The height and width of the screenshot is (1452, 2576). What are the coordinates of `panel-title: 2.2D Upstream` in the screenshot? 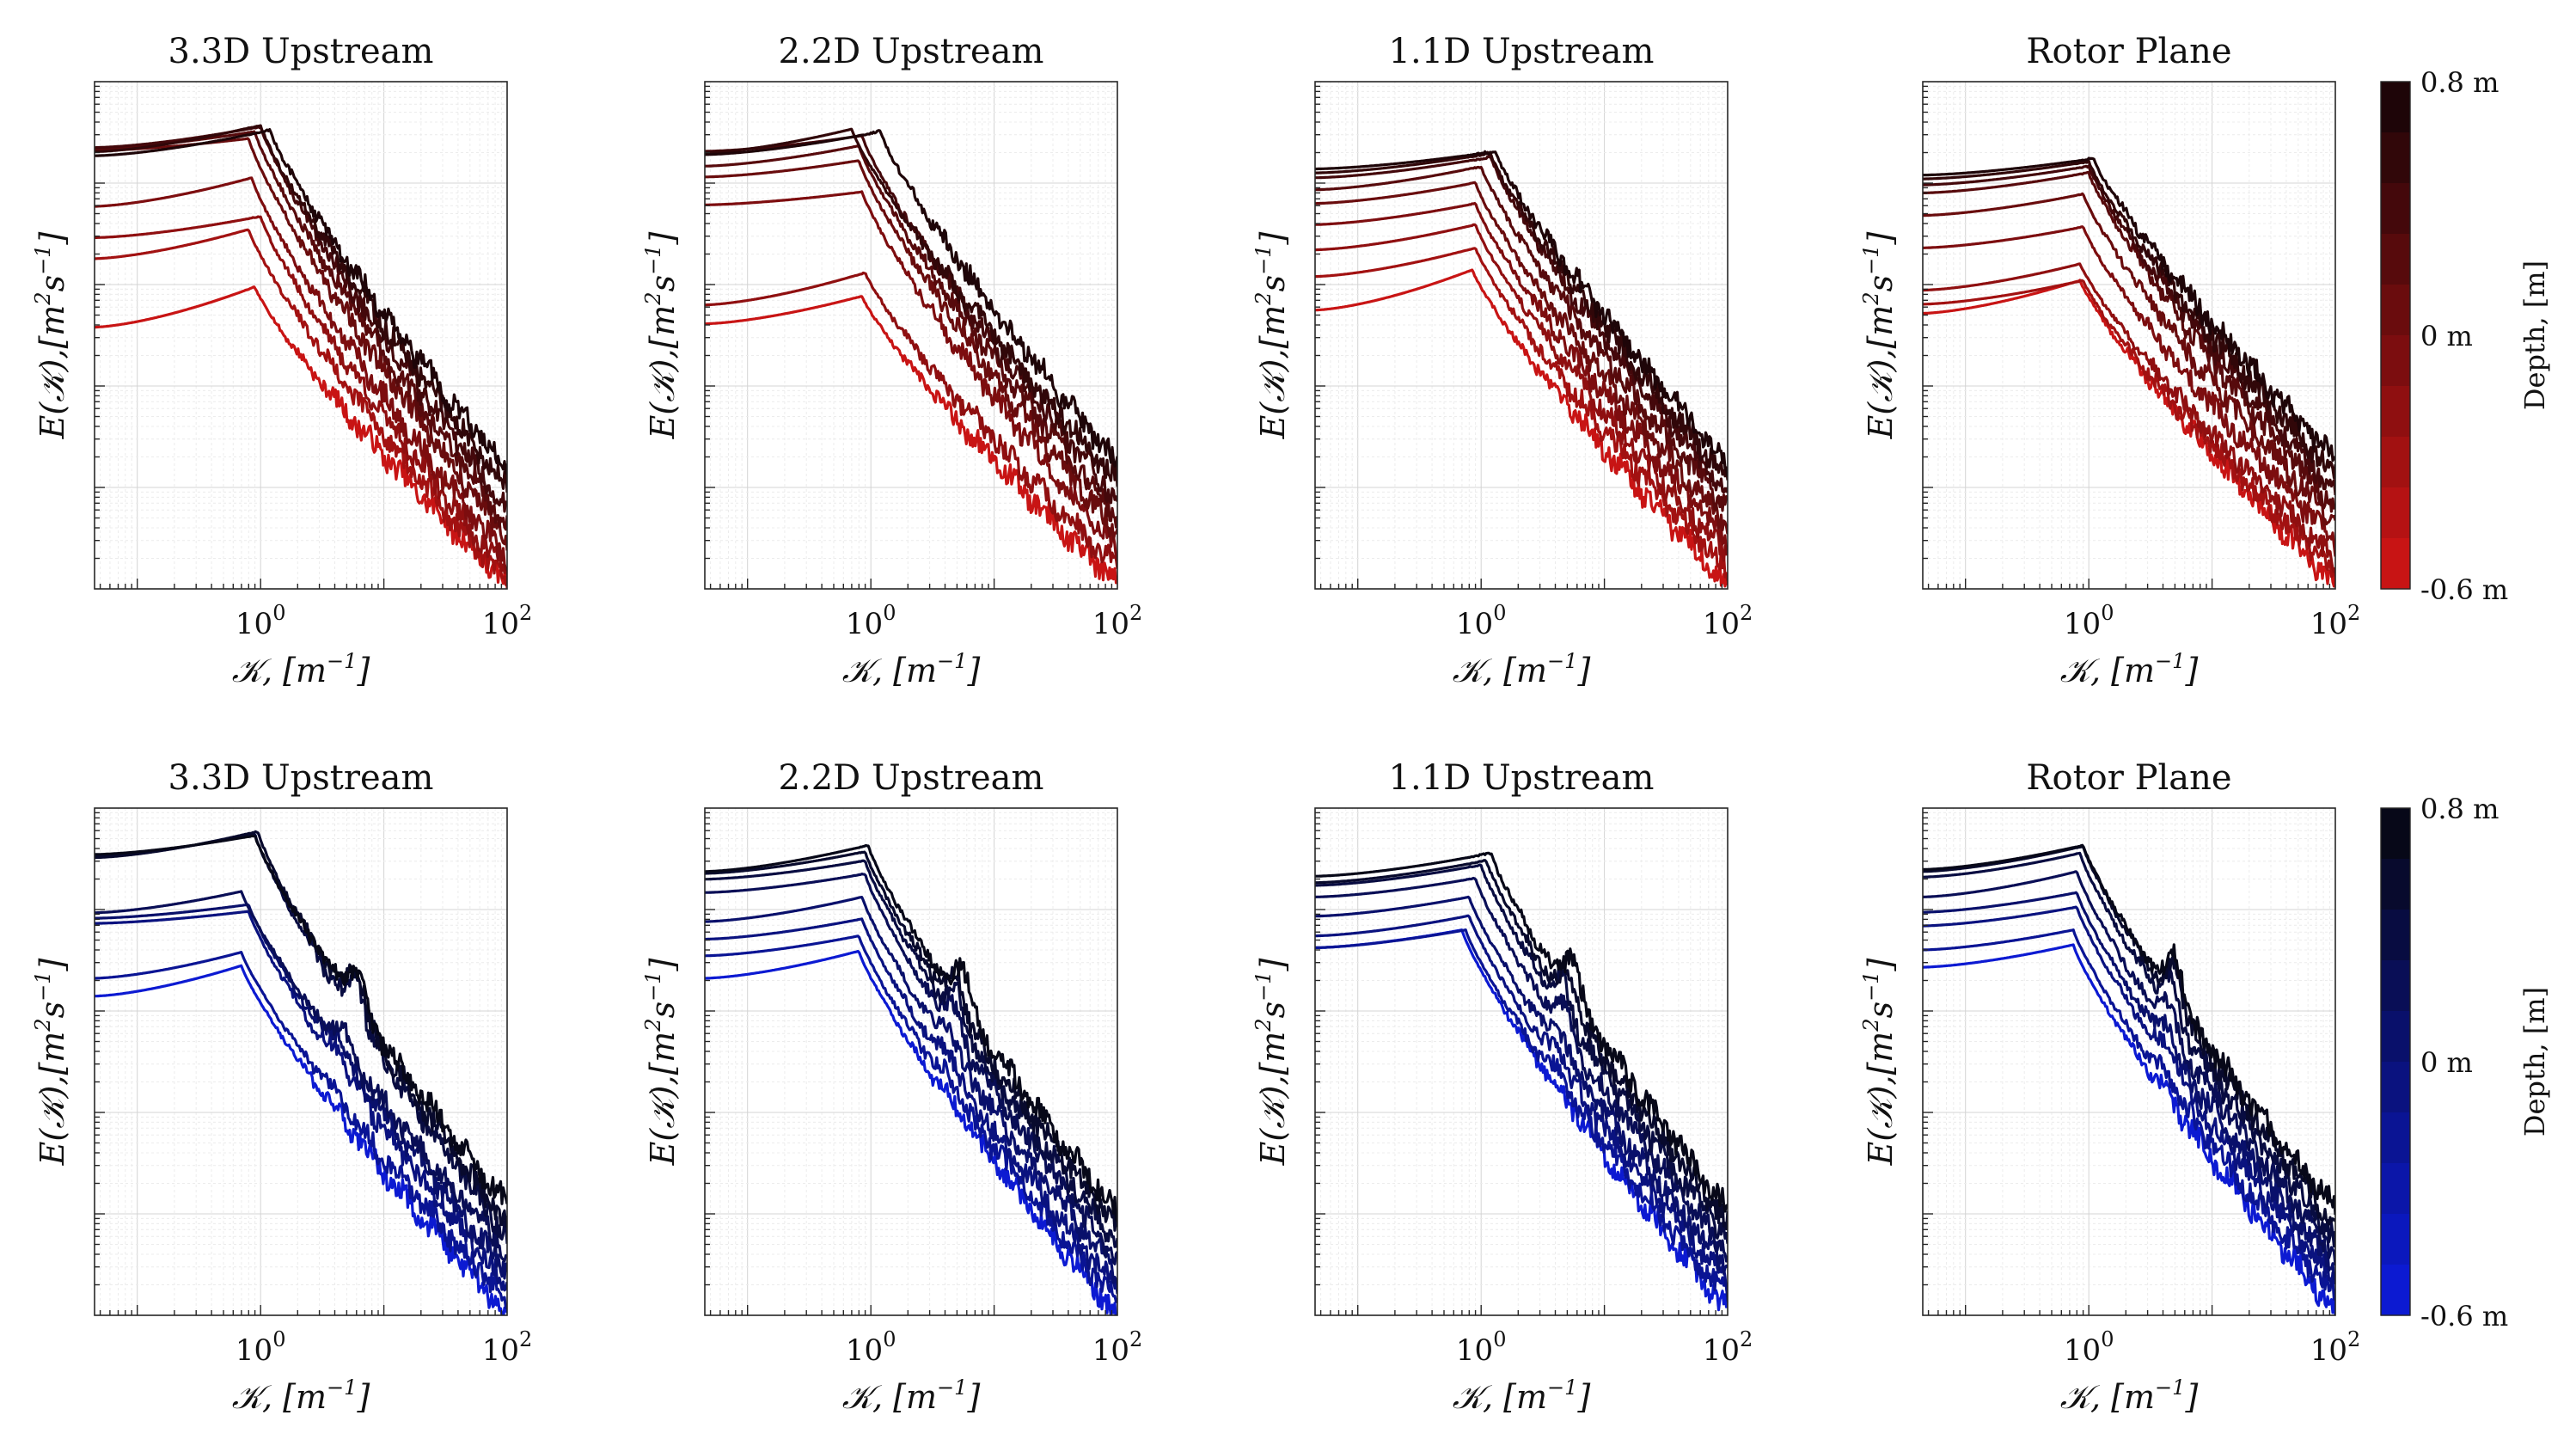 It's located at (911, 51).